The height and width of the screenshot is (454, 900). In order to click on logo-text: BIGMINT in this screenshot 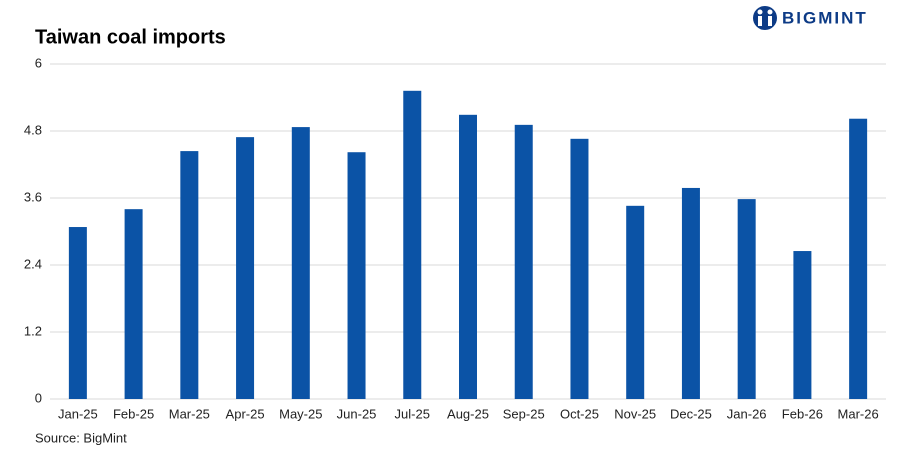, I will do `click(825, 17)`.